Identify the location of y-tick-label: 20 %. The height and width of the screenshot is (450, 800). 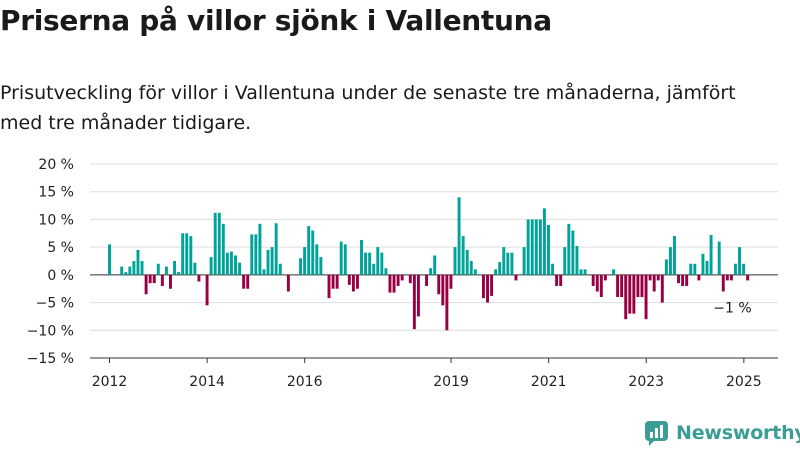
(56, 165).